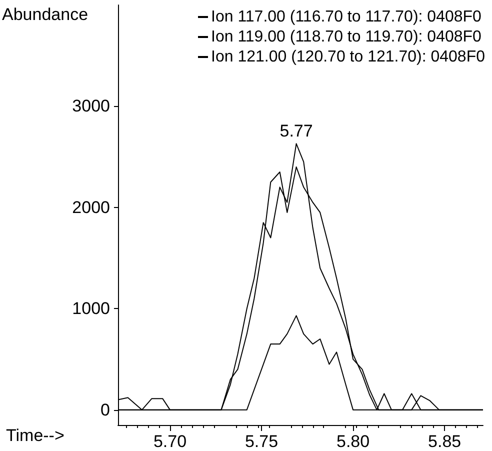 Image resolution: width=492 pixels, height=451 pixels. What do you see at coordinates (445, 441) in the screenshot?
I see `x-tick-label: 5.85` at bounding box center [445, 441].